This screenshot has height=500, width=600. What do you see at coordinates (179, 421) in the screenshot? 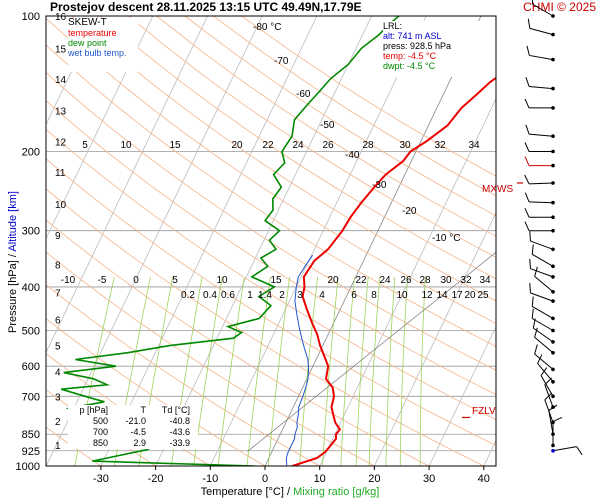
I see `table-cell: -40.8` at bounding box center [179, 421].